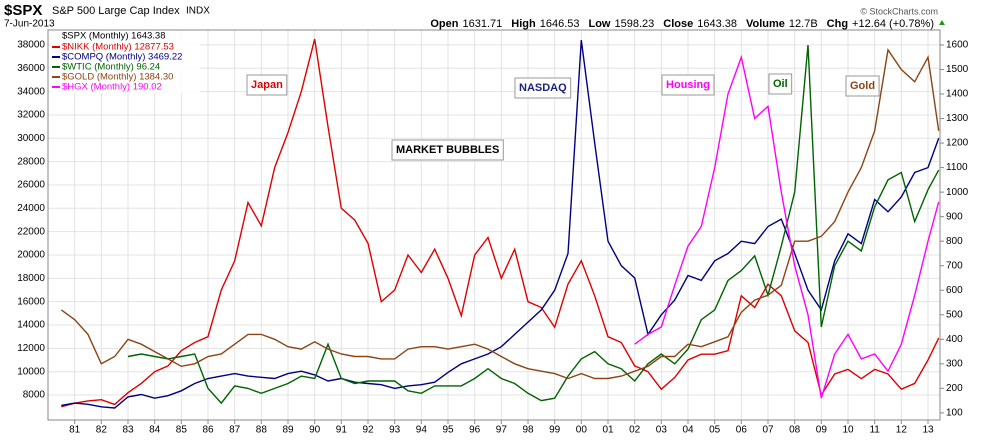 This screenshot has height=443, width=990. Describe the element at coordinates (475, 430) in the screenshot. I see `x-tick-label: 96` at that location.